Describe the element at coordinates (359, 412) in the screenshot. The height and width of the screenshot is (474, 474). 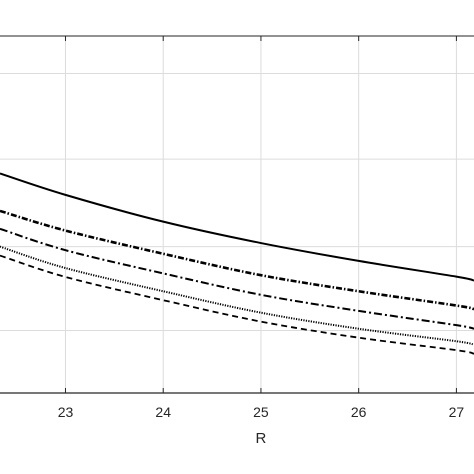
I see `x-tick-label-26: 26` at that location.